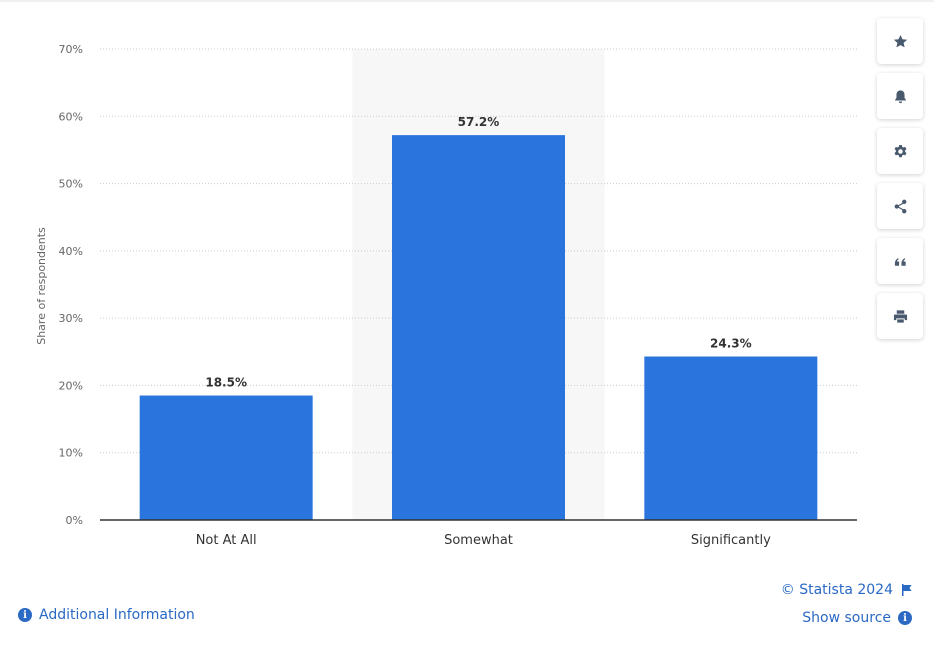 Image resolution: width=934 pixels, height=649 pixels. I want to click on y-tick-label: 0%, so click(74, 520).